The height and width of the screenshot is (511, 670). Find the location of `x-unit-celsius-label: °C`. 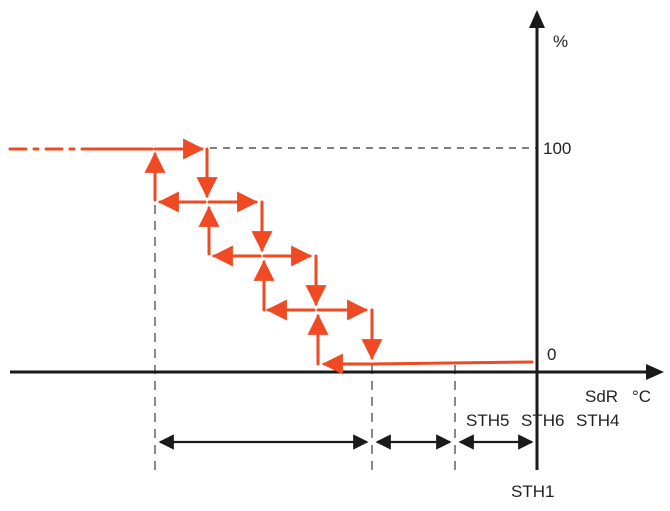

x-unit-celsius-label: °C is located at coordinates (641, 396).